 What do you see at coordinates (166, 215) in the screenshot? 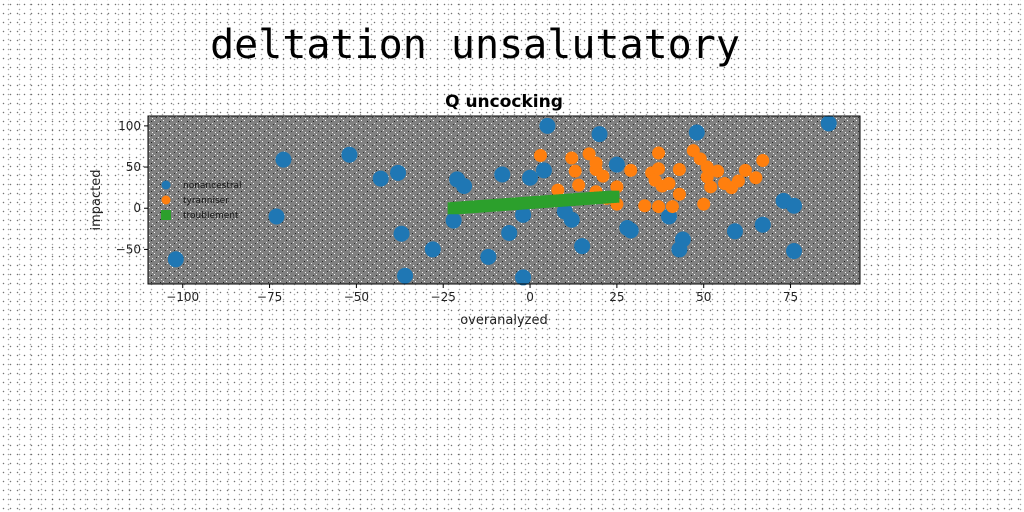
I see `legend-marker-troublement` at bounding box center [166, 215].